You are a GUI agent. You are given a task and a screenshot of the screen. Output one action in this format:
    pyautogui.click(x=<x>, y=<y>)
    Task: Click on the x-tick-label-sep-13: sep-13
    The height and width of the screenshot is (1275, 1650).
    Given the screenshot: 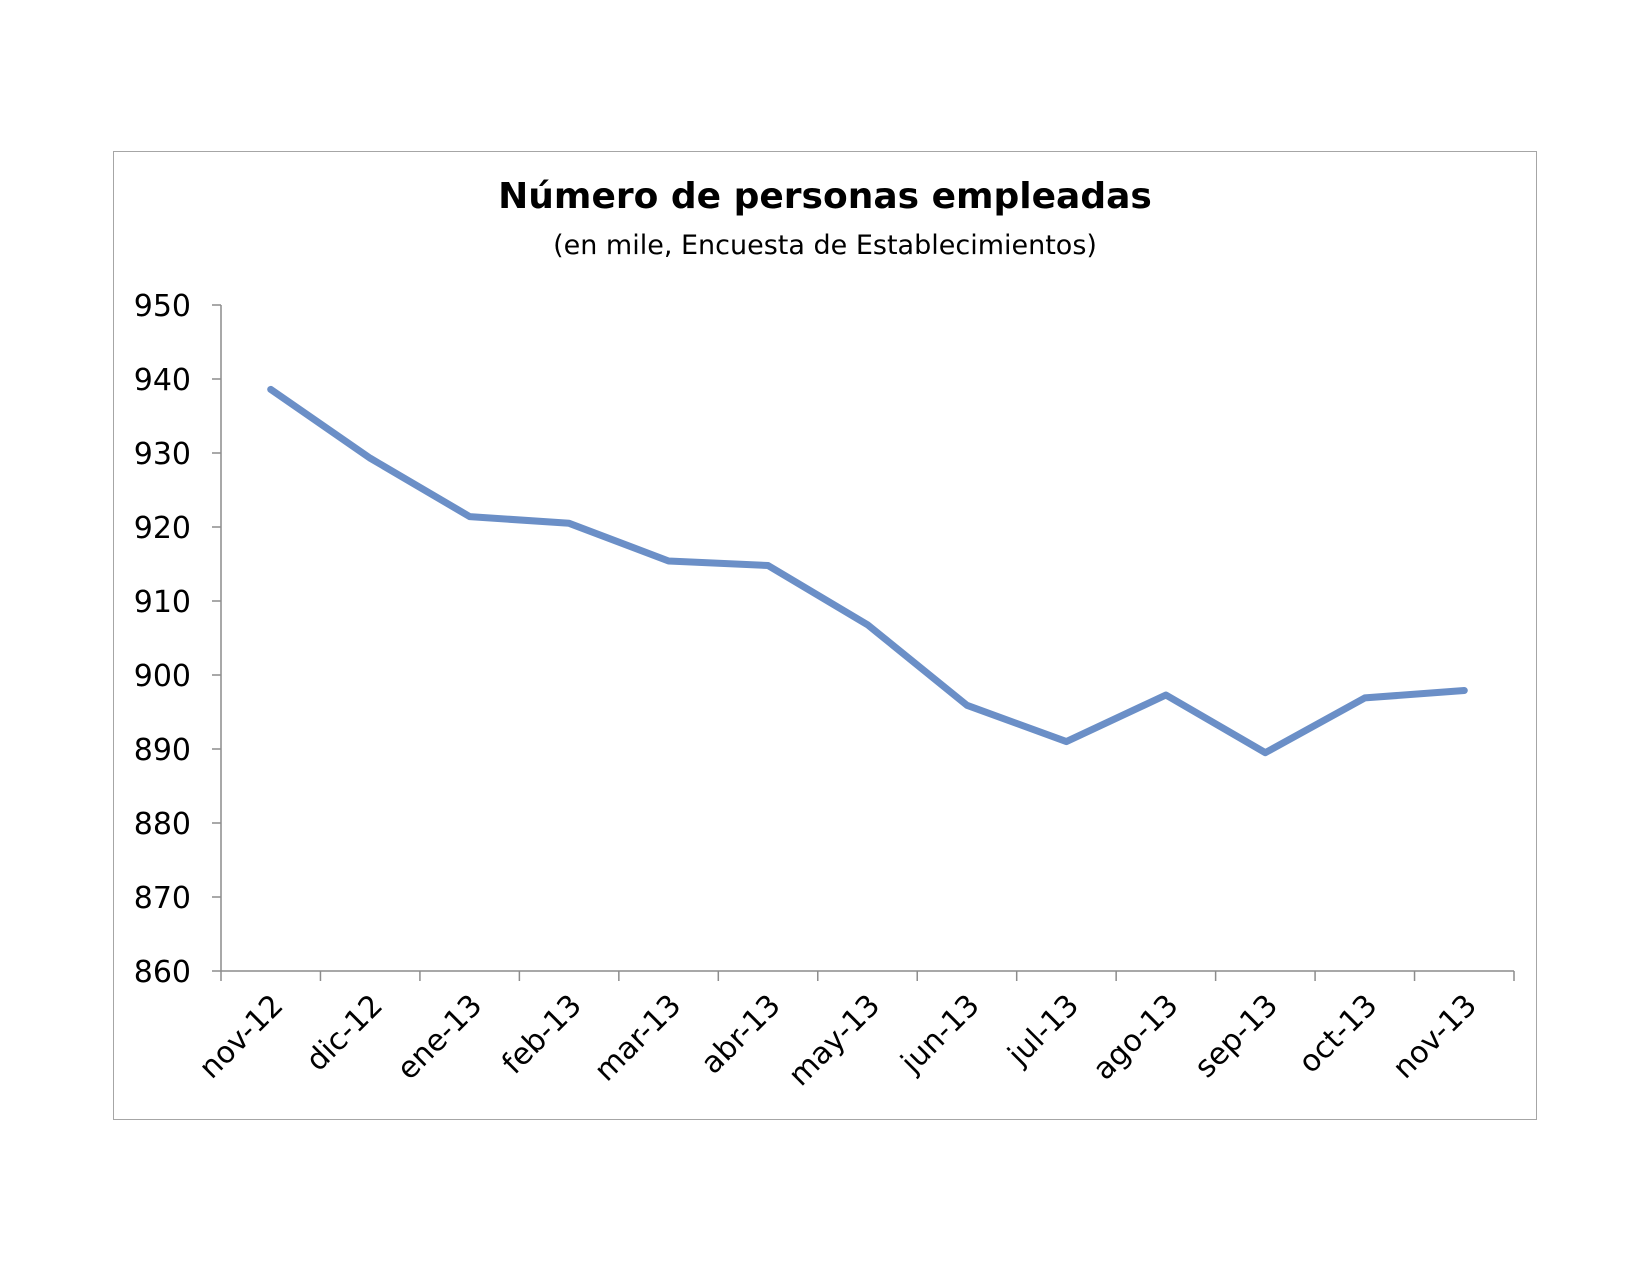 What is the action you would take?
    pyautogui.click(x=1236, y=1036)
    